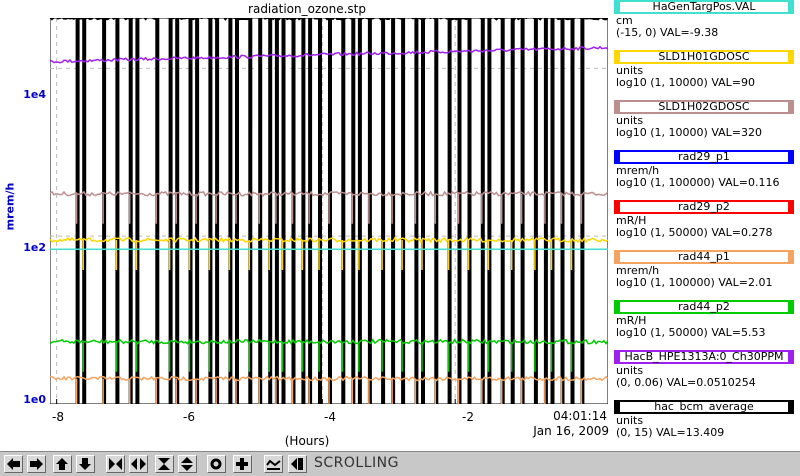 This screenshot has height=476, width=800. I want to click on x-tick--2: -2, so click(468, 417).